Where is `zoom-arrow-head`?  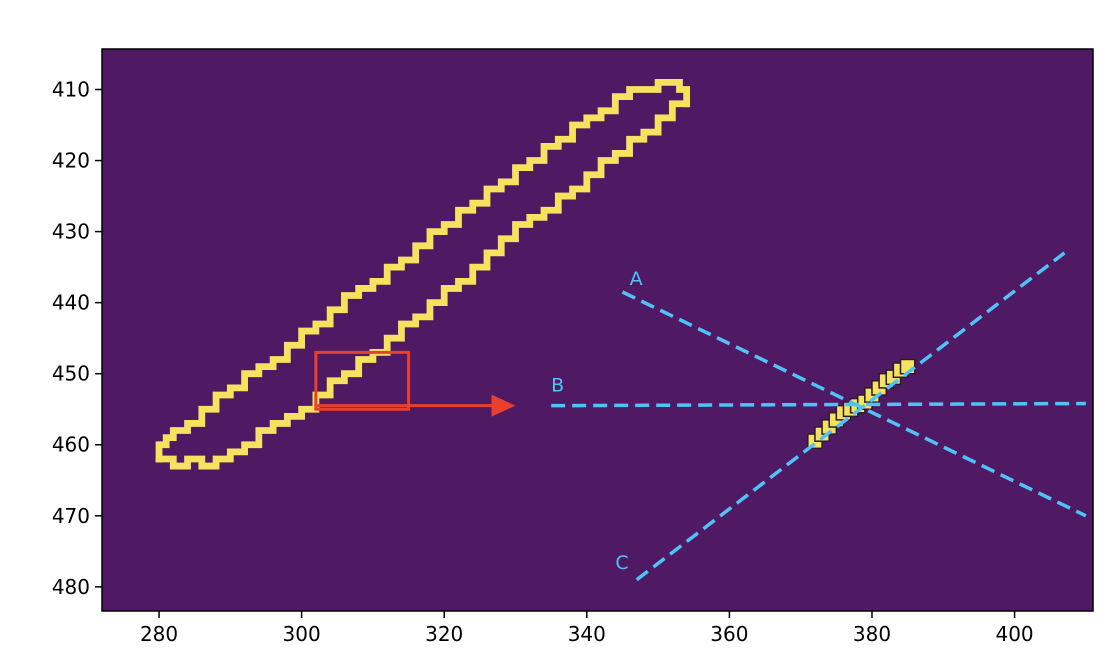 zoom-arrow-head is located at coordinates (503, 405).